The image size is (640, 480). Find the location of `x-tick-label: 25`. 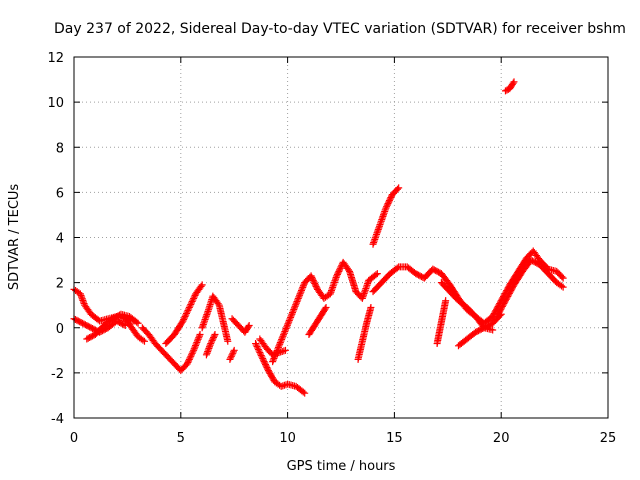

x-tick-label: 25 is located at coordinates (608, 438).